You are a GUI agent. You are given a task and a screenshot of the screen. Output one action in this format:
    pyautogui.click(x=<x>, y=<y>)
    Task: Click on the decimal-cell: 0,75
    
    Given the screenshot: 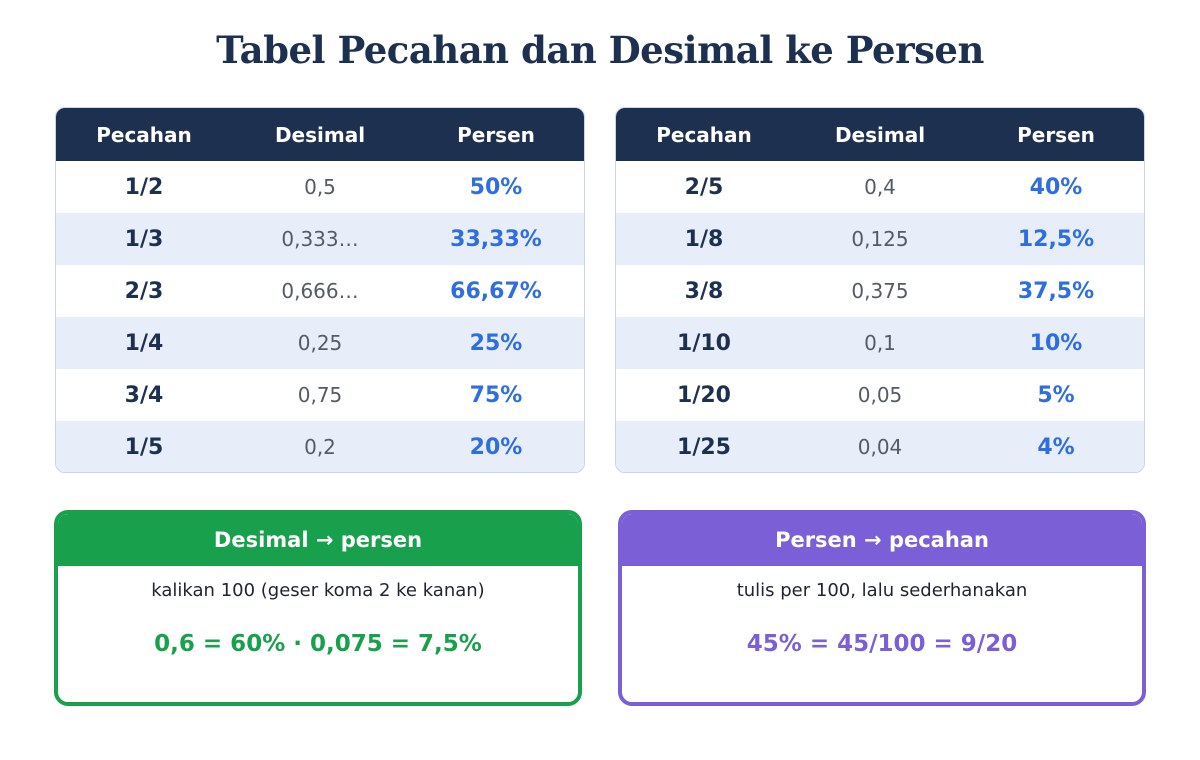 What is the action you would take?
    pyautogui.click(x=320, y=395)
    